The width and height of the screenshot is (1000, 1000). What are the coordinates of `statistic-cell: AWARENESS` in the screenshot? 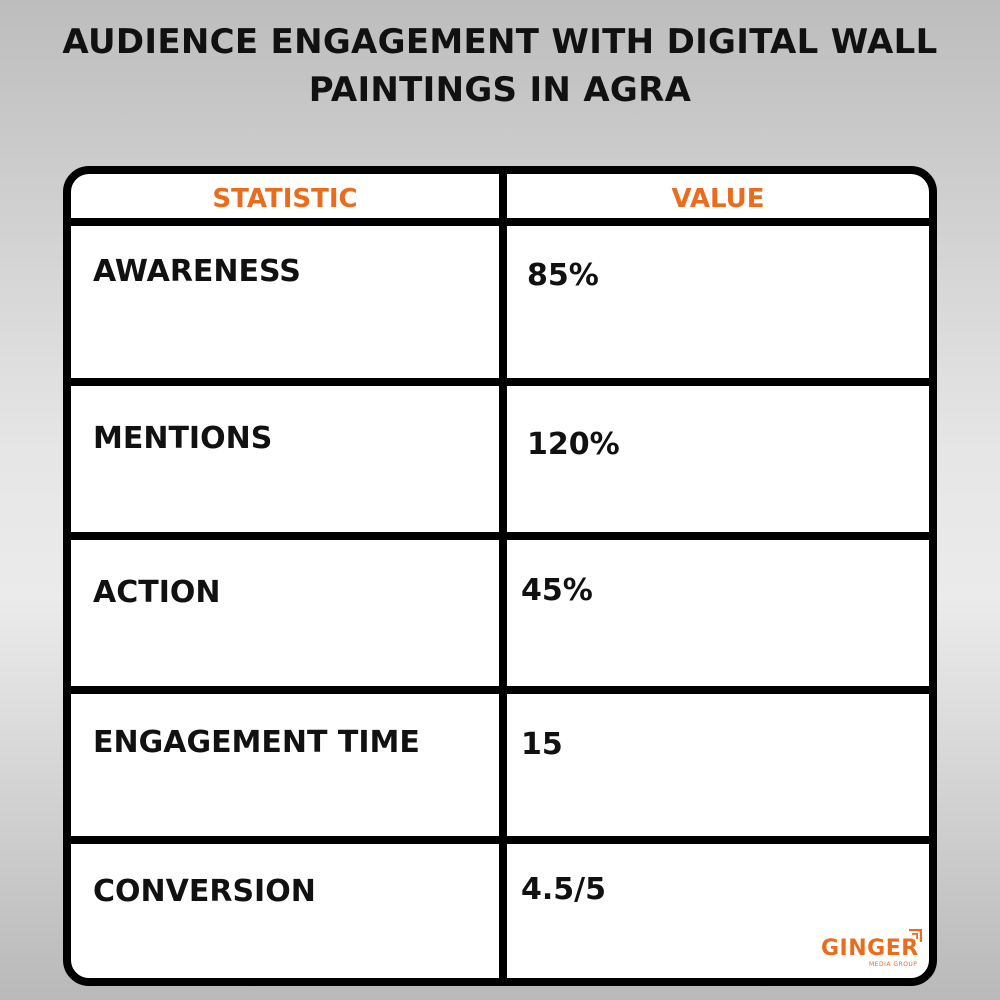 It's located at (197, 271).